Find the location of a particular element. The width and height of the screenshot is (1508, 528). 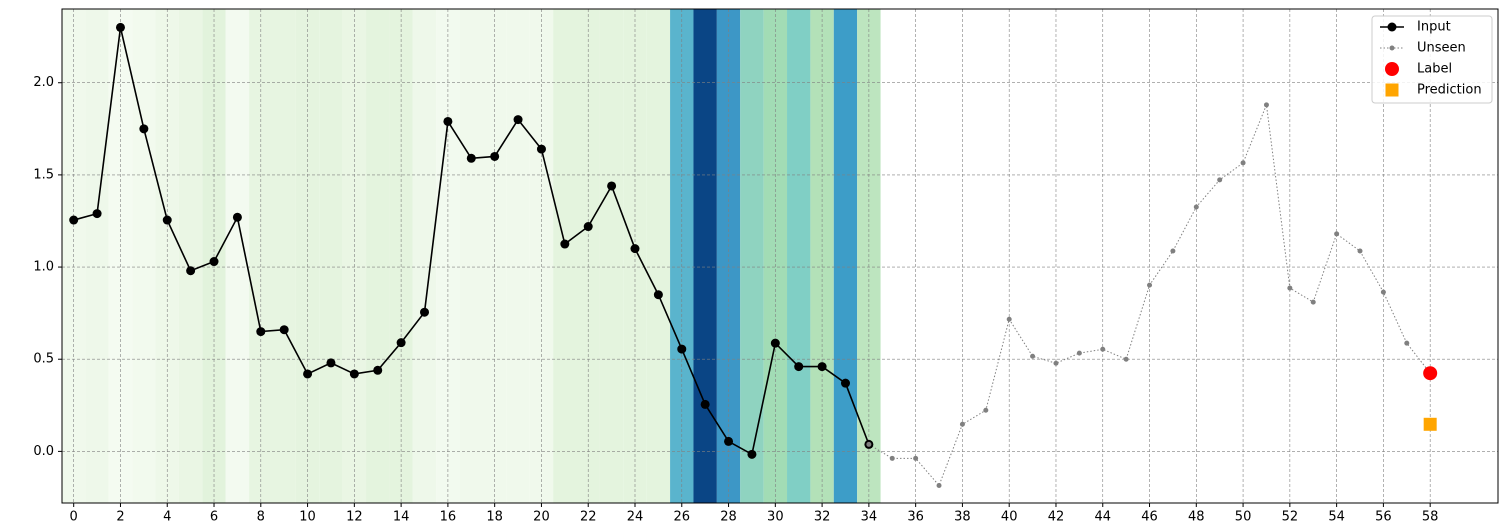

legend-label: Input is located at coordinates (1434, 27).